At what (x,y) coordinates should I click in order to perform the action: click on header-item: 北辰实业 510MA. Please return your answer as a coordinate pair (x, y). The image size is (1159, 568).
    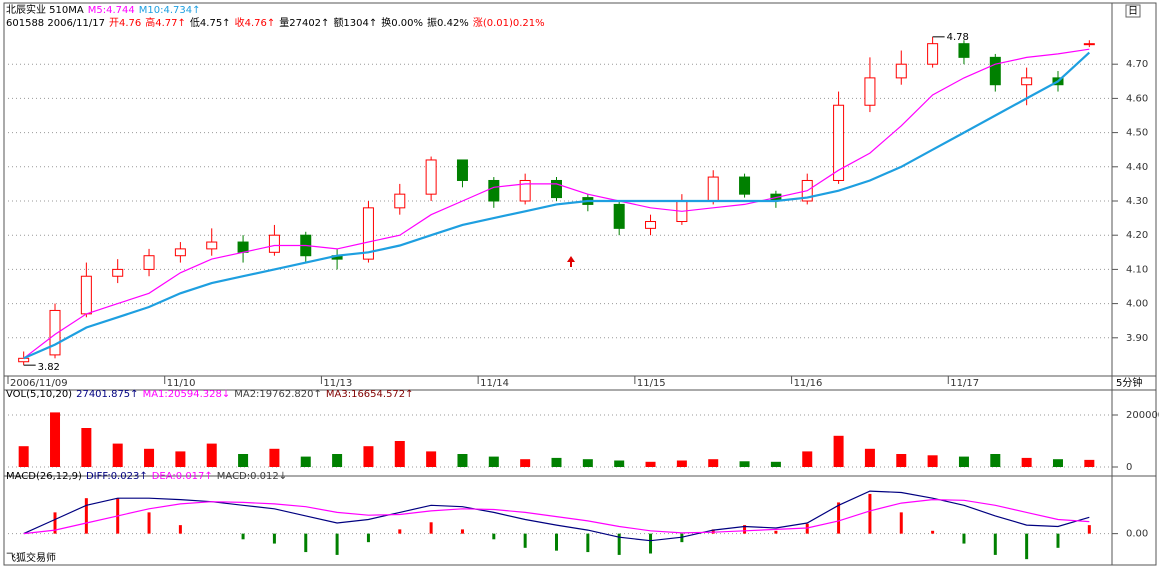
    Looking at the image, I should click on (45, 9).